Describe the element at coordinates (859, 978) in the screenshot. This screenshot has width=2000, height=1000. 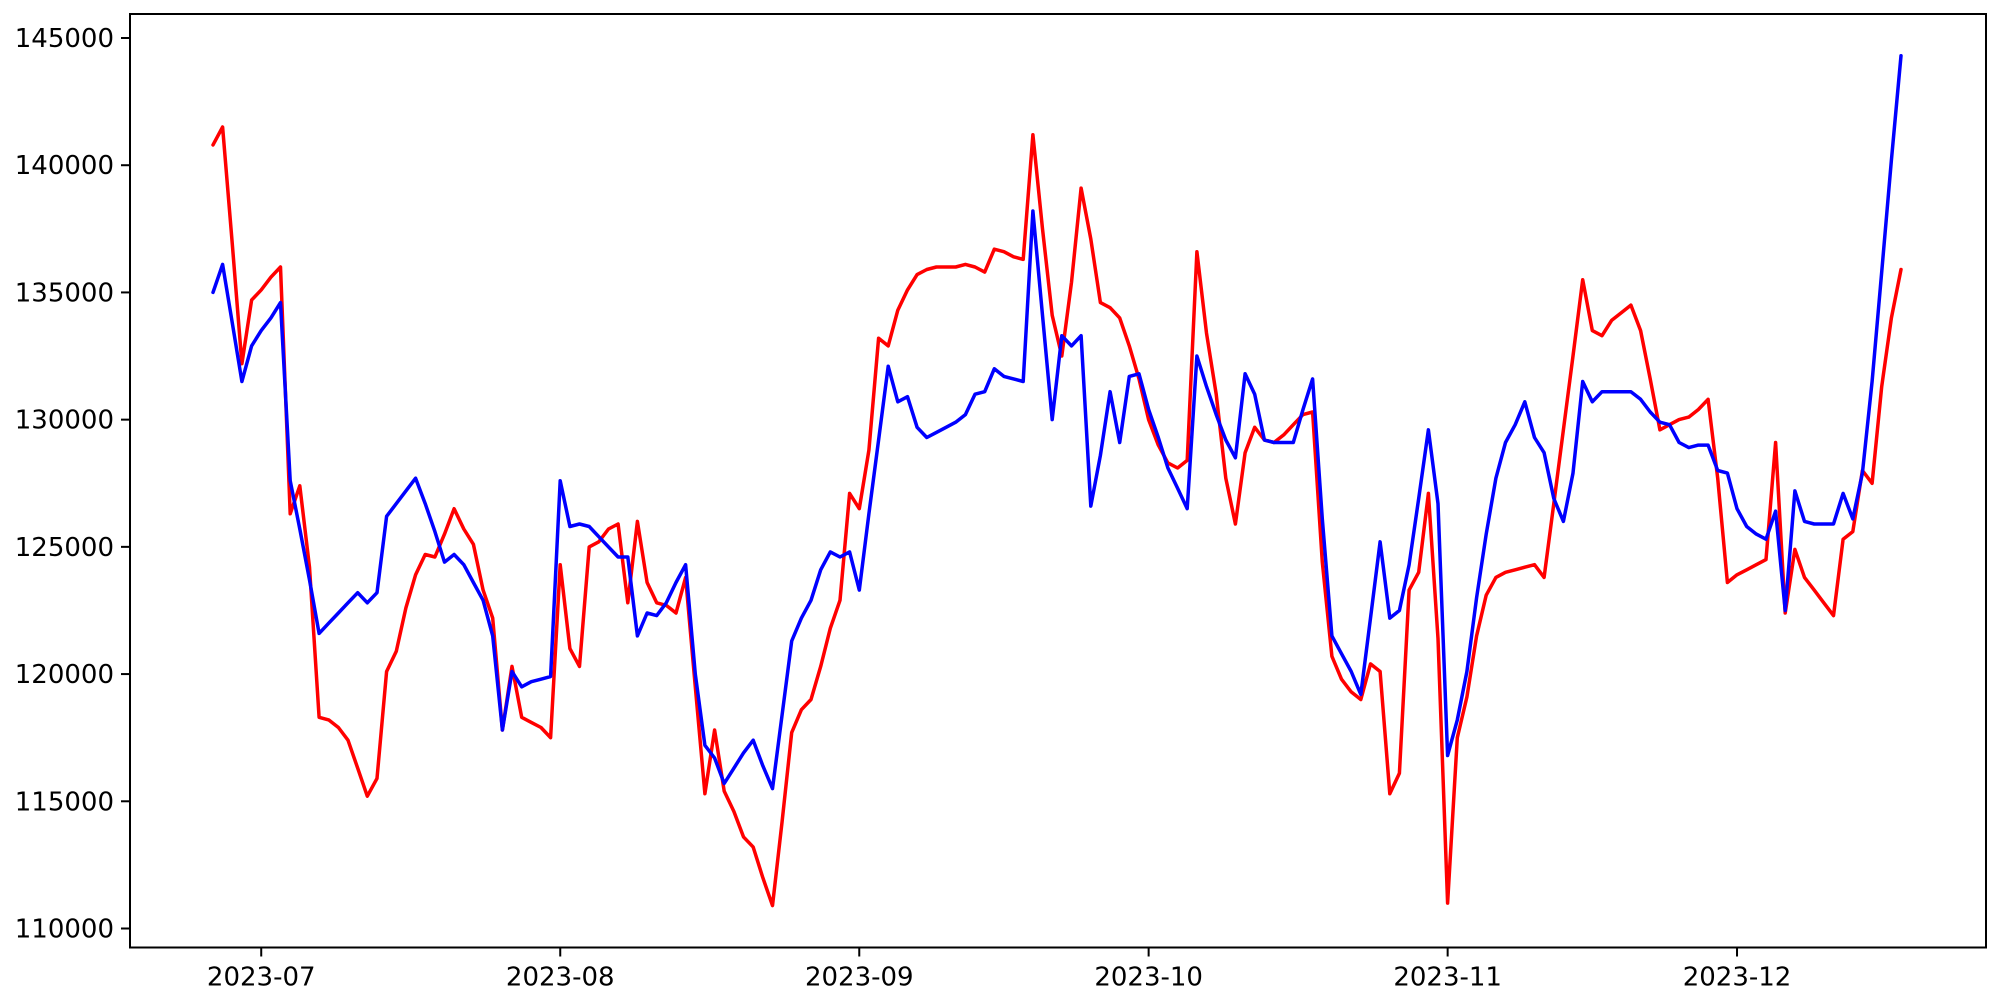
I see `x-tick-label: 2023-09` at that location.